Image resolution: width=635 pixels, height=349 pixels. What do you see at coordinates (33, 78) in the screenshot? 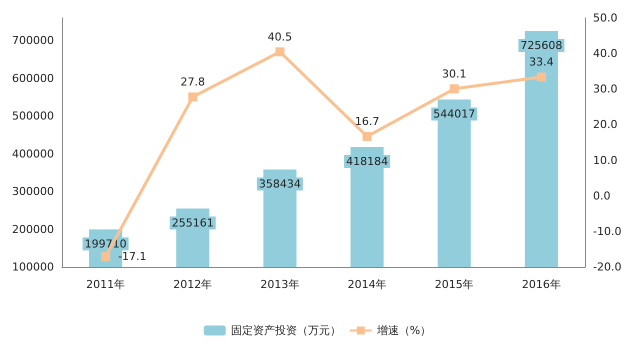
I see `y-tick-label: 600000` at bounding box center [33, 78].